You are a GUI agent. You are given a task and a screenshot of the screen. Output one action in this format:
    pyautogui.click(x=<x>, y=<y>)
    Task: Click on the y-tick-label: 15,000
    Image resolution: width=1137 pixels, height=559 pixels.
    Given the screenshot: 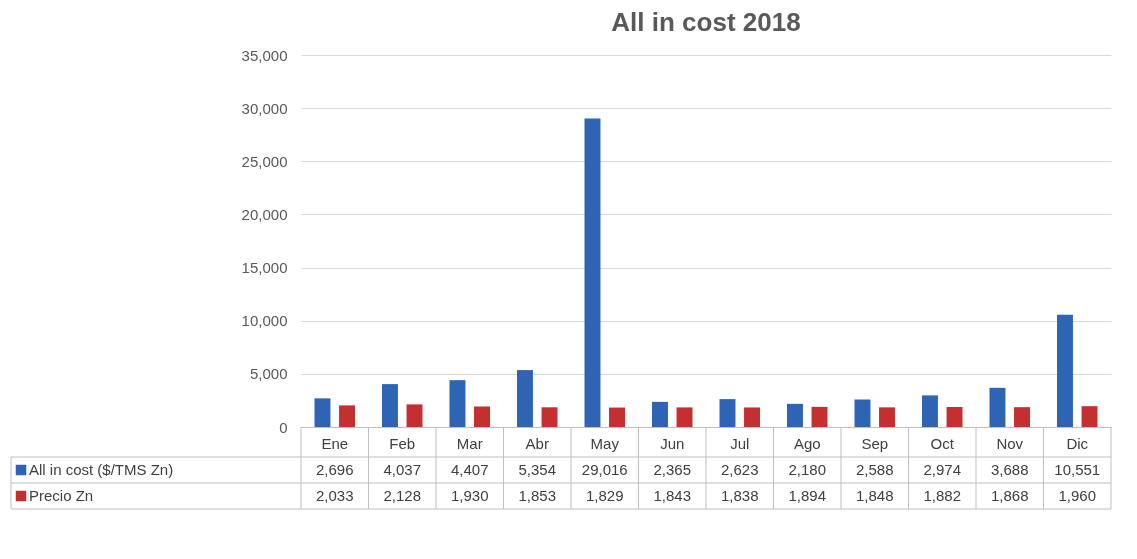 What is the action you would take?
    pyautogui.click(x=264, y=268)
    